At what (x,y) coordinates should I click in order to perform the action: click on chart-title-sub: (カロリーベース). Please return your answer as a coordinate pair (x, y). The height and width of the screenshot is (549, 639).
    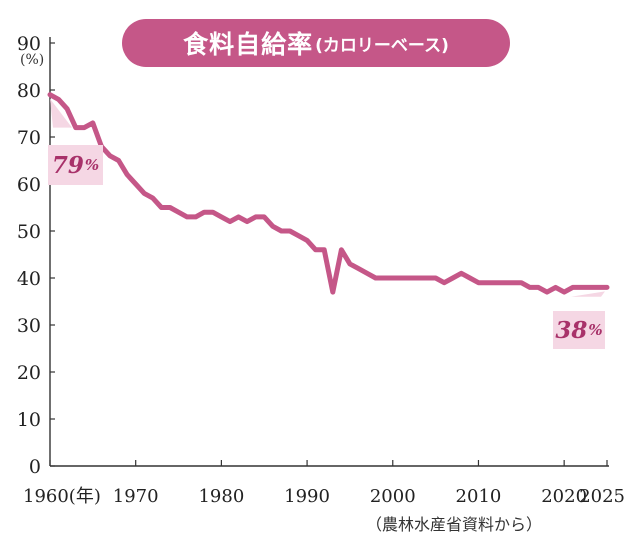
    Looking at the image, I should click on (382, 45).